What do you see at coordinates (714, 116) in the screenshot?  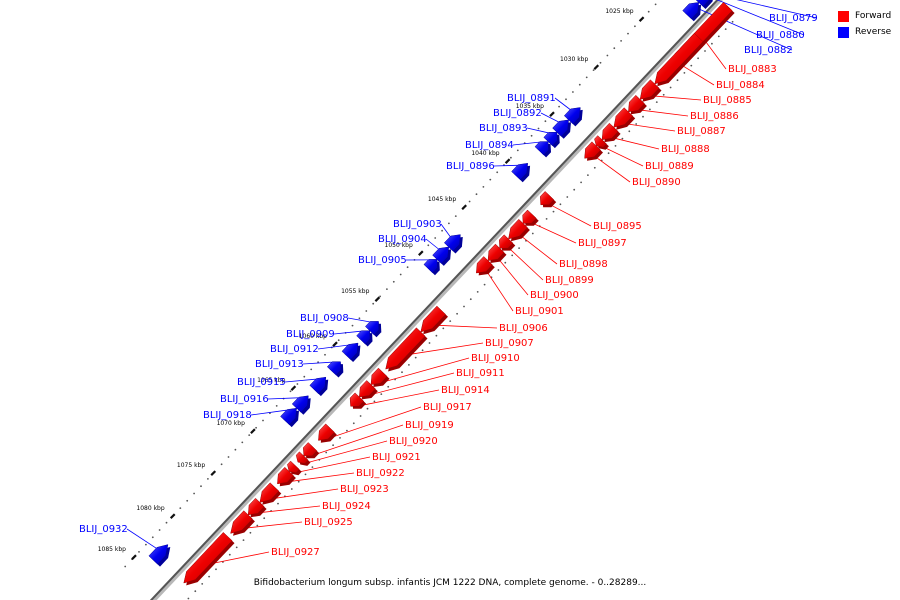 I see `gene-label: BLIJ_0886` at bounding box center [714, 116].